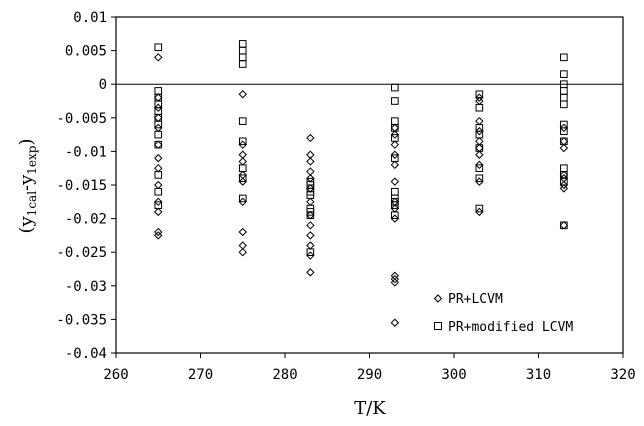 This screenshot has width=644, height=426. I want to click on y-tick-label: -0.03, so click(86, 287).